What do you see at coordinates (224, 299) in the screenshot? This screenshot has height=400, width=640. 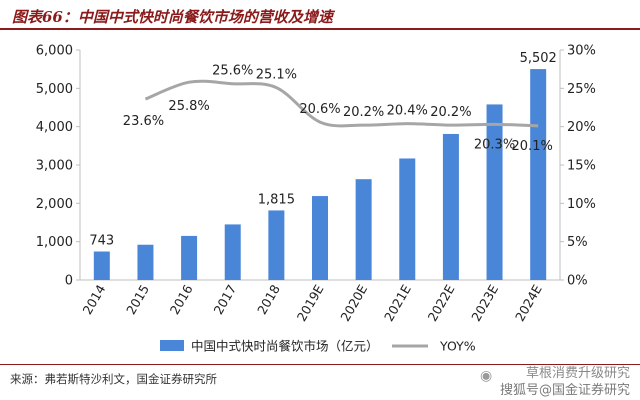 I see `x-tick-label: 2017` at bounding box center [224, 299].